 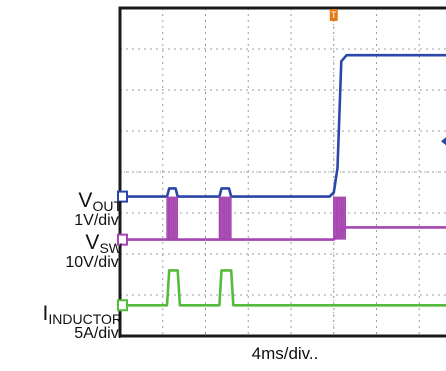 I want to click on trigger-marker-label: T, so click(x=334, y=15).